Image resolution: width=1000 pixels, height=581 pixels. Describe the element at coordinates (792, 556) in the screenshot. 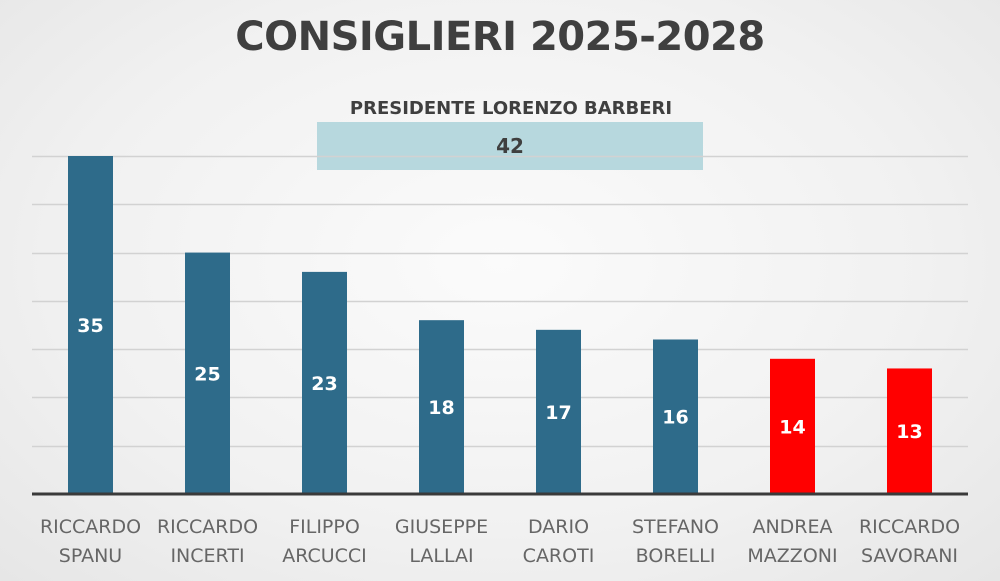

I see `category-label: MAZZONI` at that location.